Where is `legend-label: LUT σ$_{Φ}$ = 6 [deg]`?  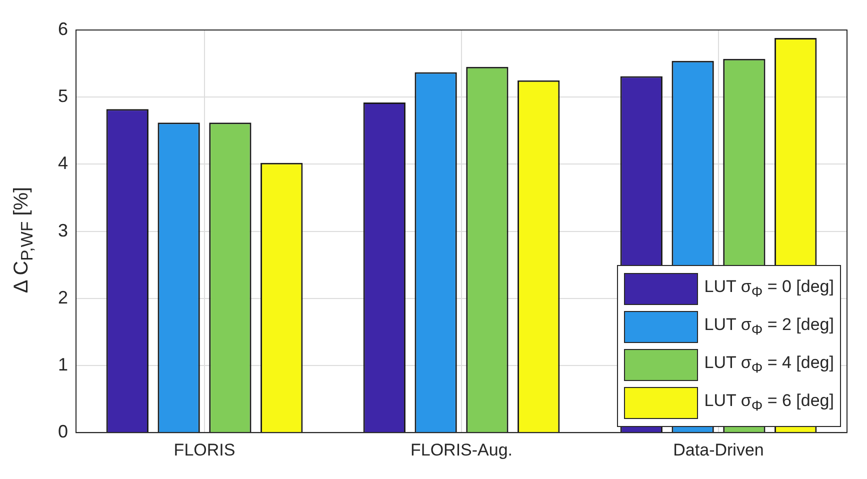 legend-label: LUT σ$_{Φ}$ = 6 [deg] is located at coordinates (769, 402).